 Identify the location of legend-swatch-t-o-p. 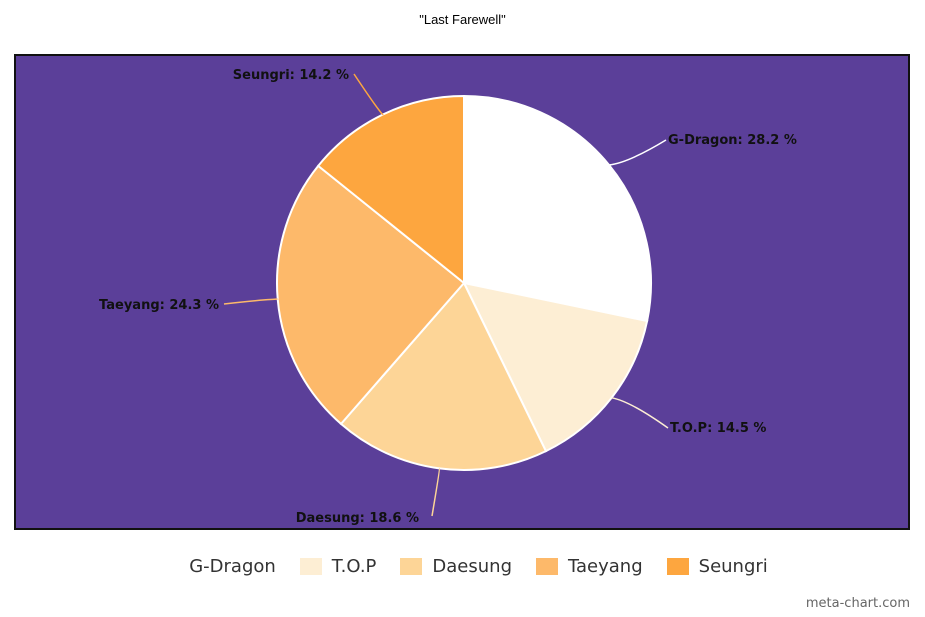
(310, 566).